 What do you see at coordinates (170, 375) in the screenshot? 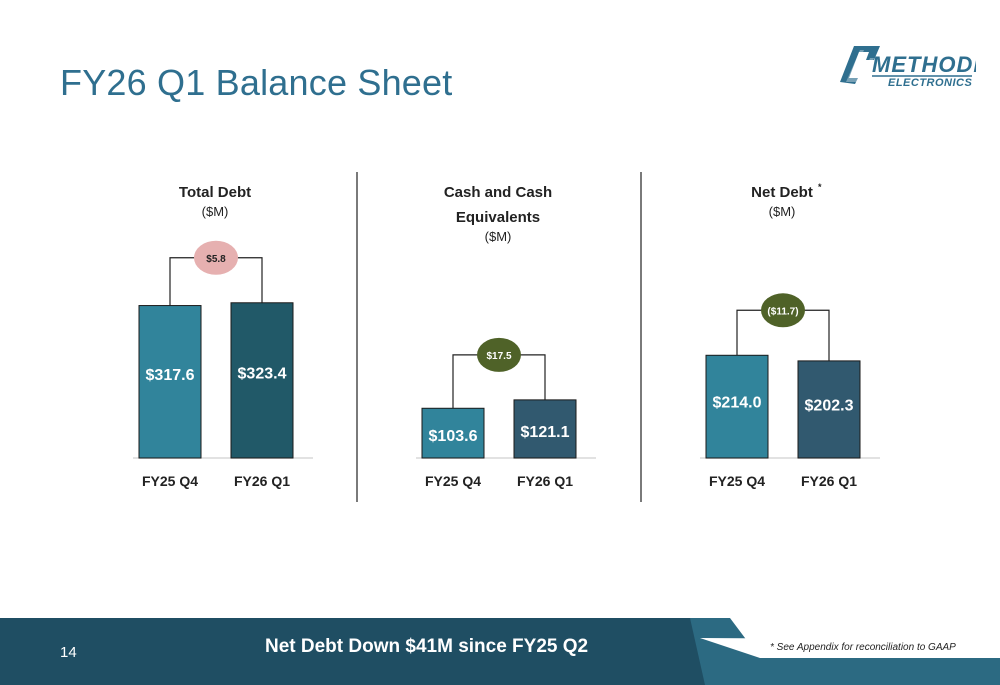
I see `bar-value-label: $317.6` at bounding box center [170, 375].